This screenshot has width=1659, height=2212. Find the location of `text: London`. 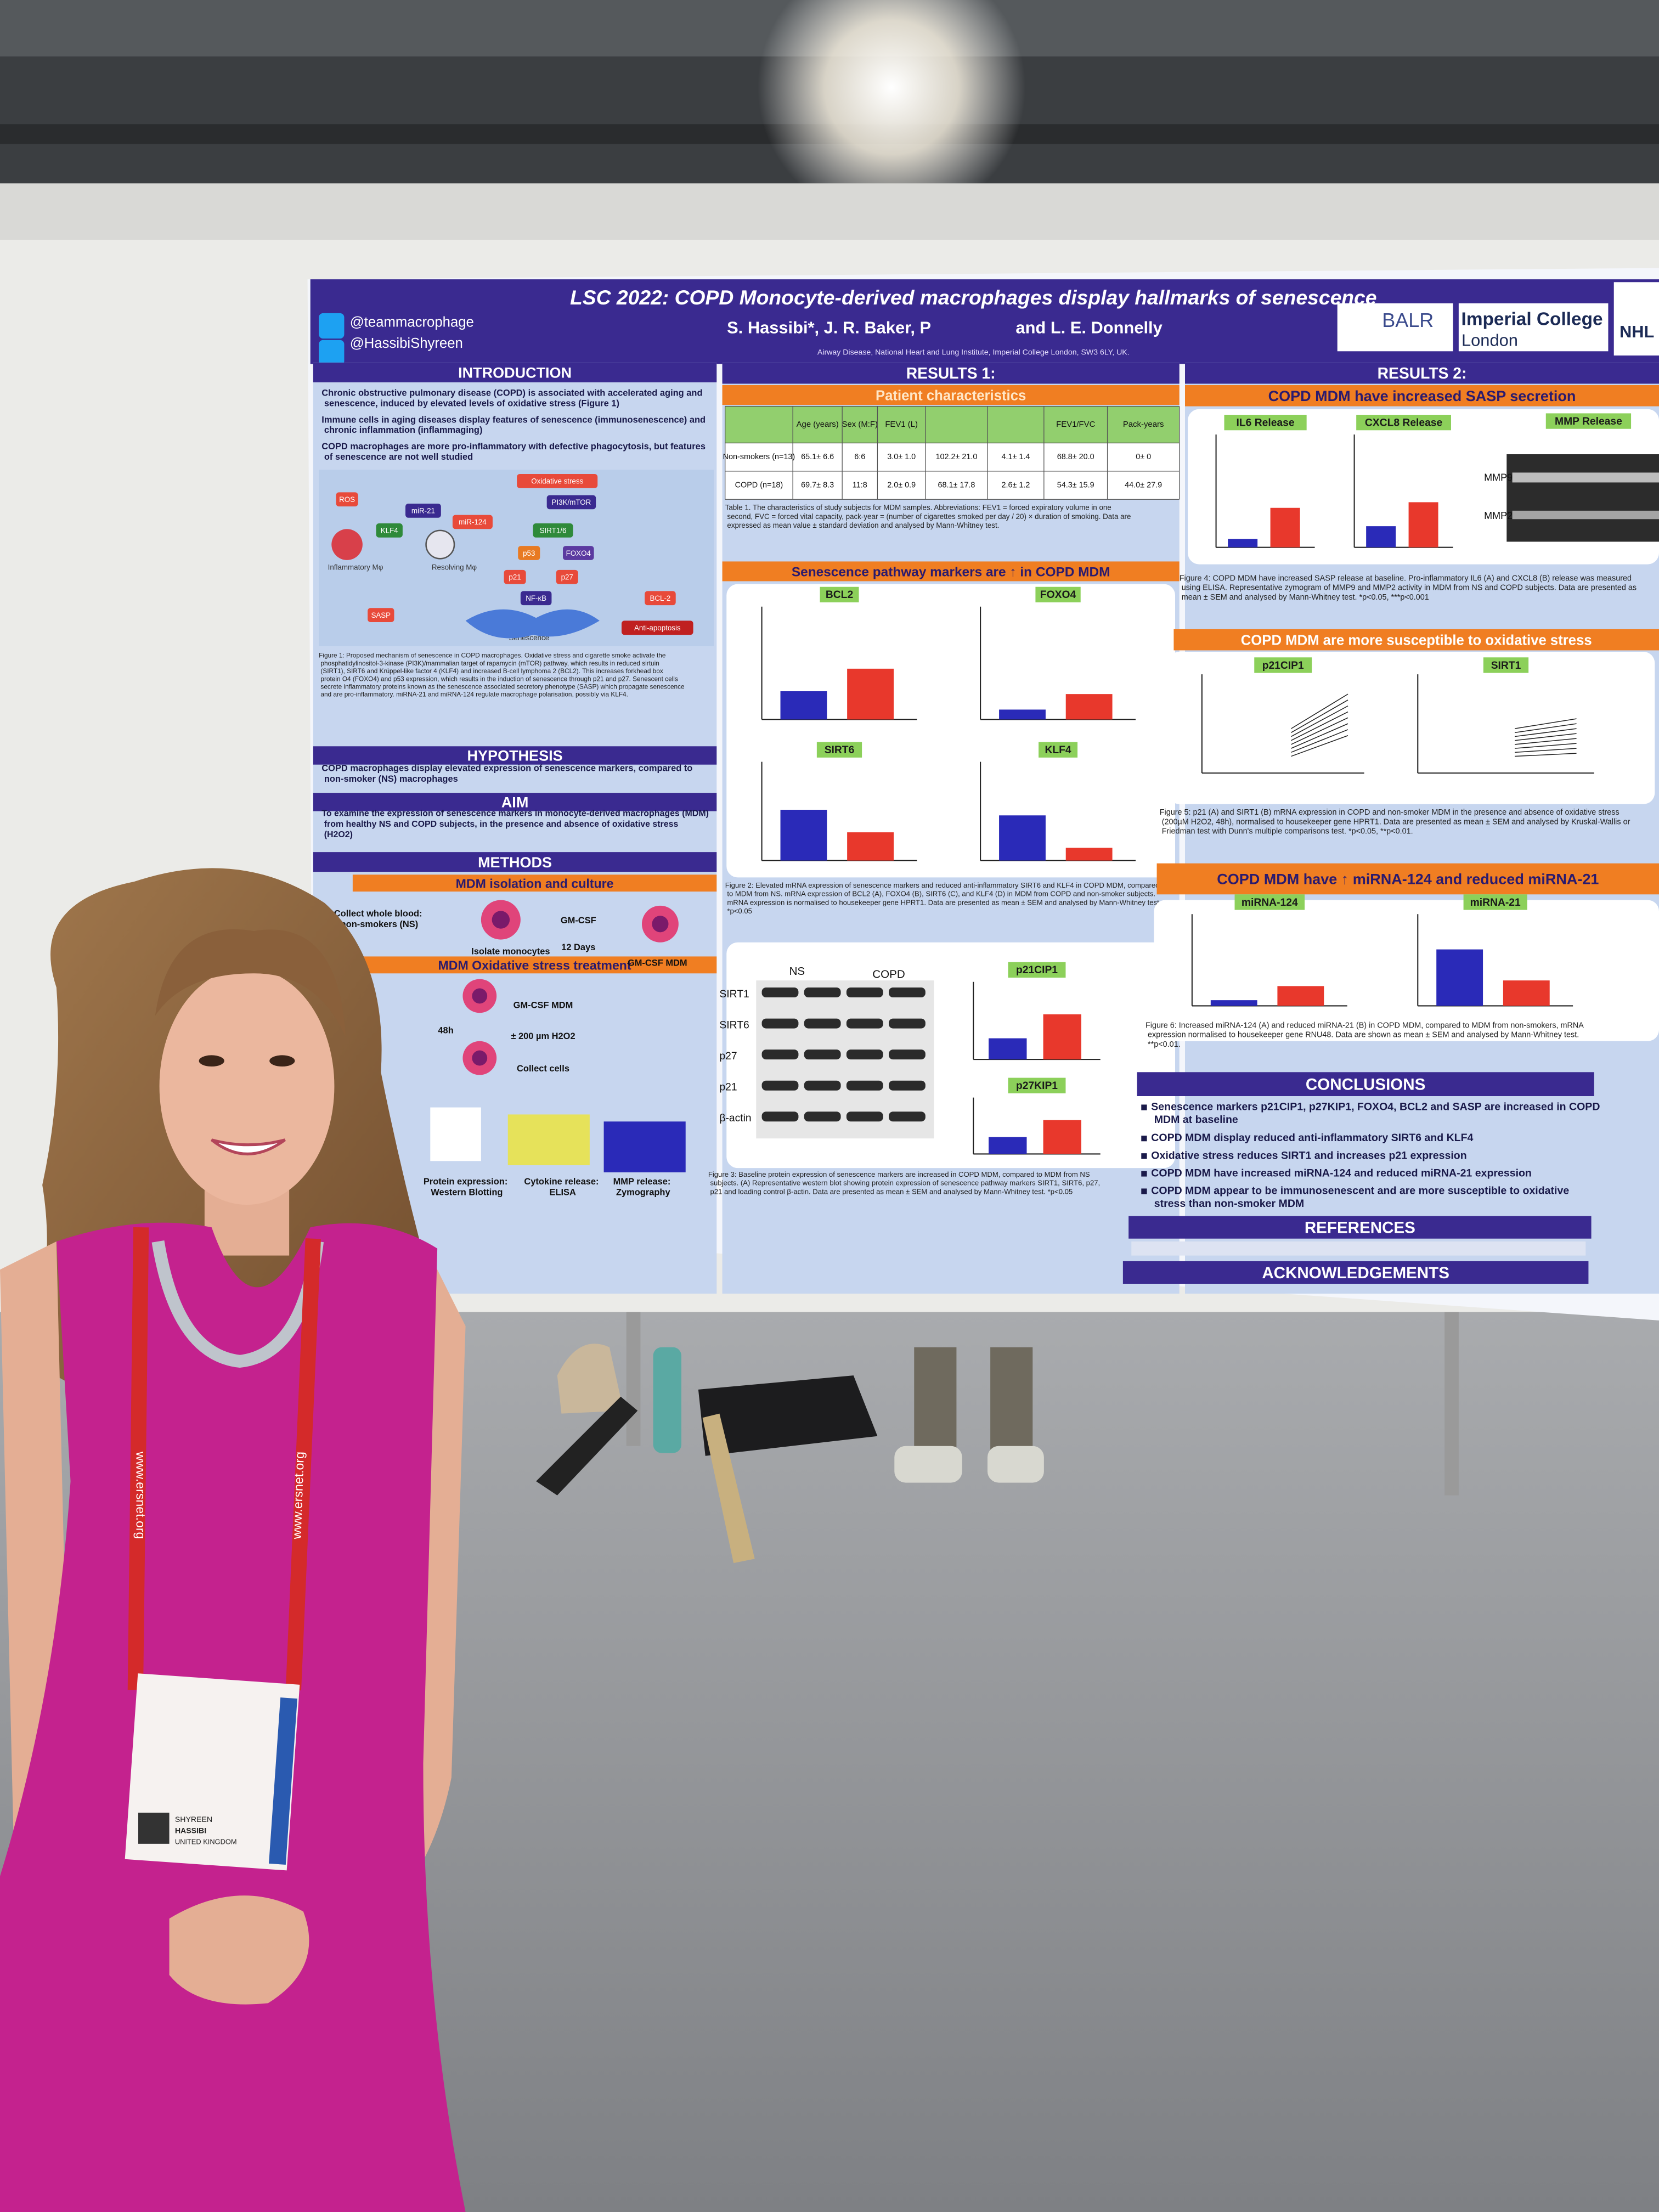

text: London is located at coordinates (1490, 339).